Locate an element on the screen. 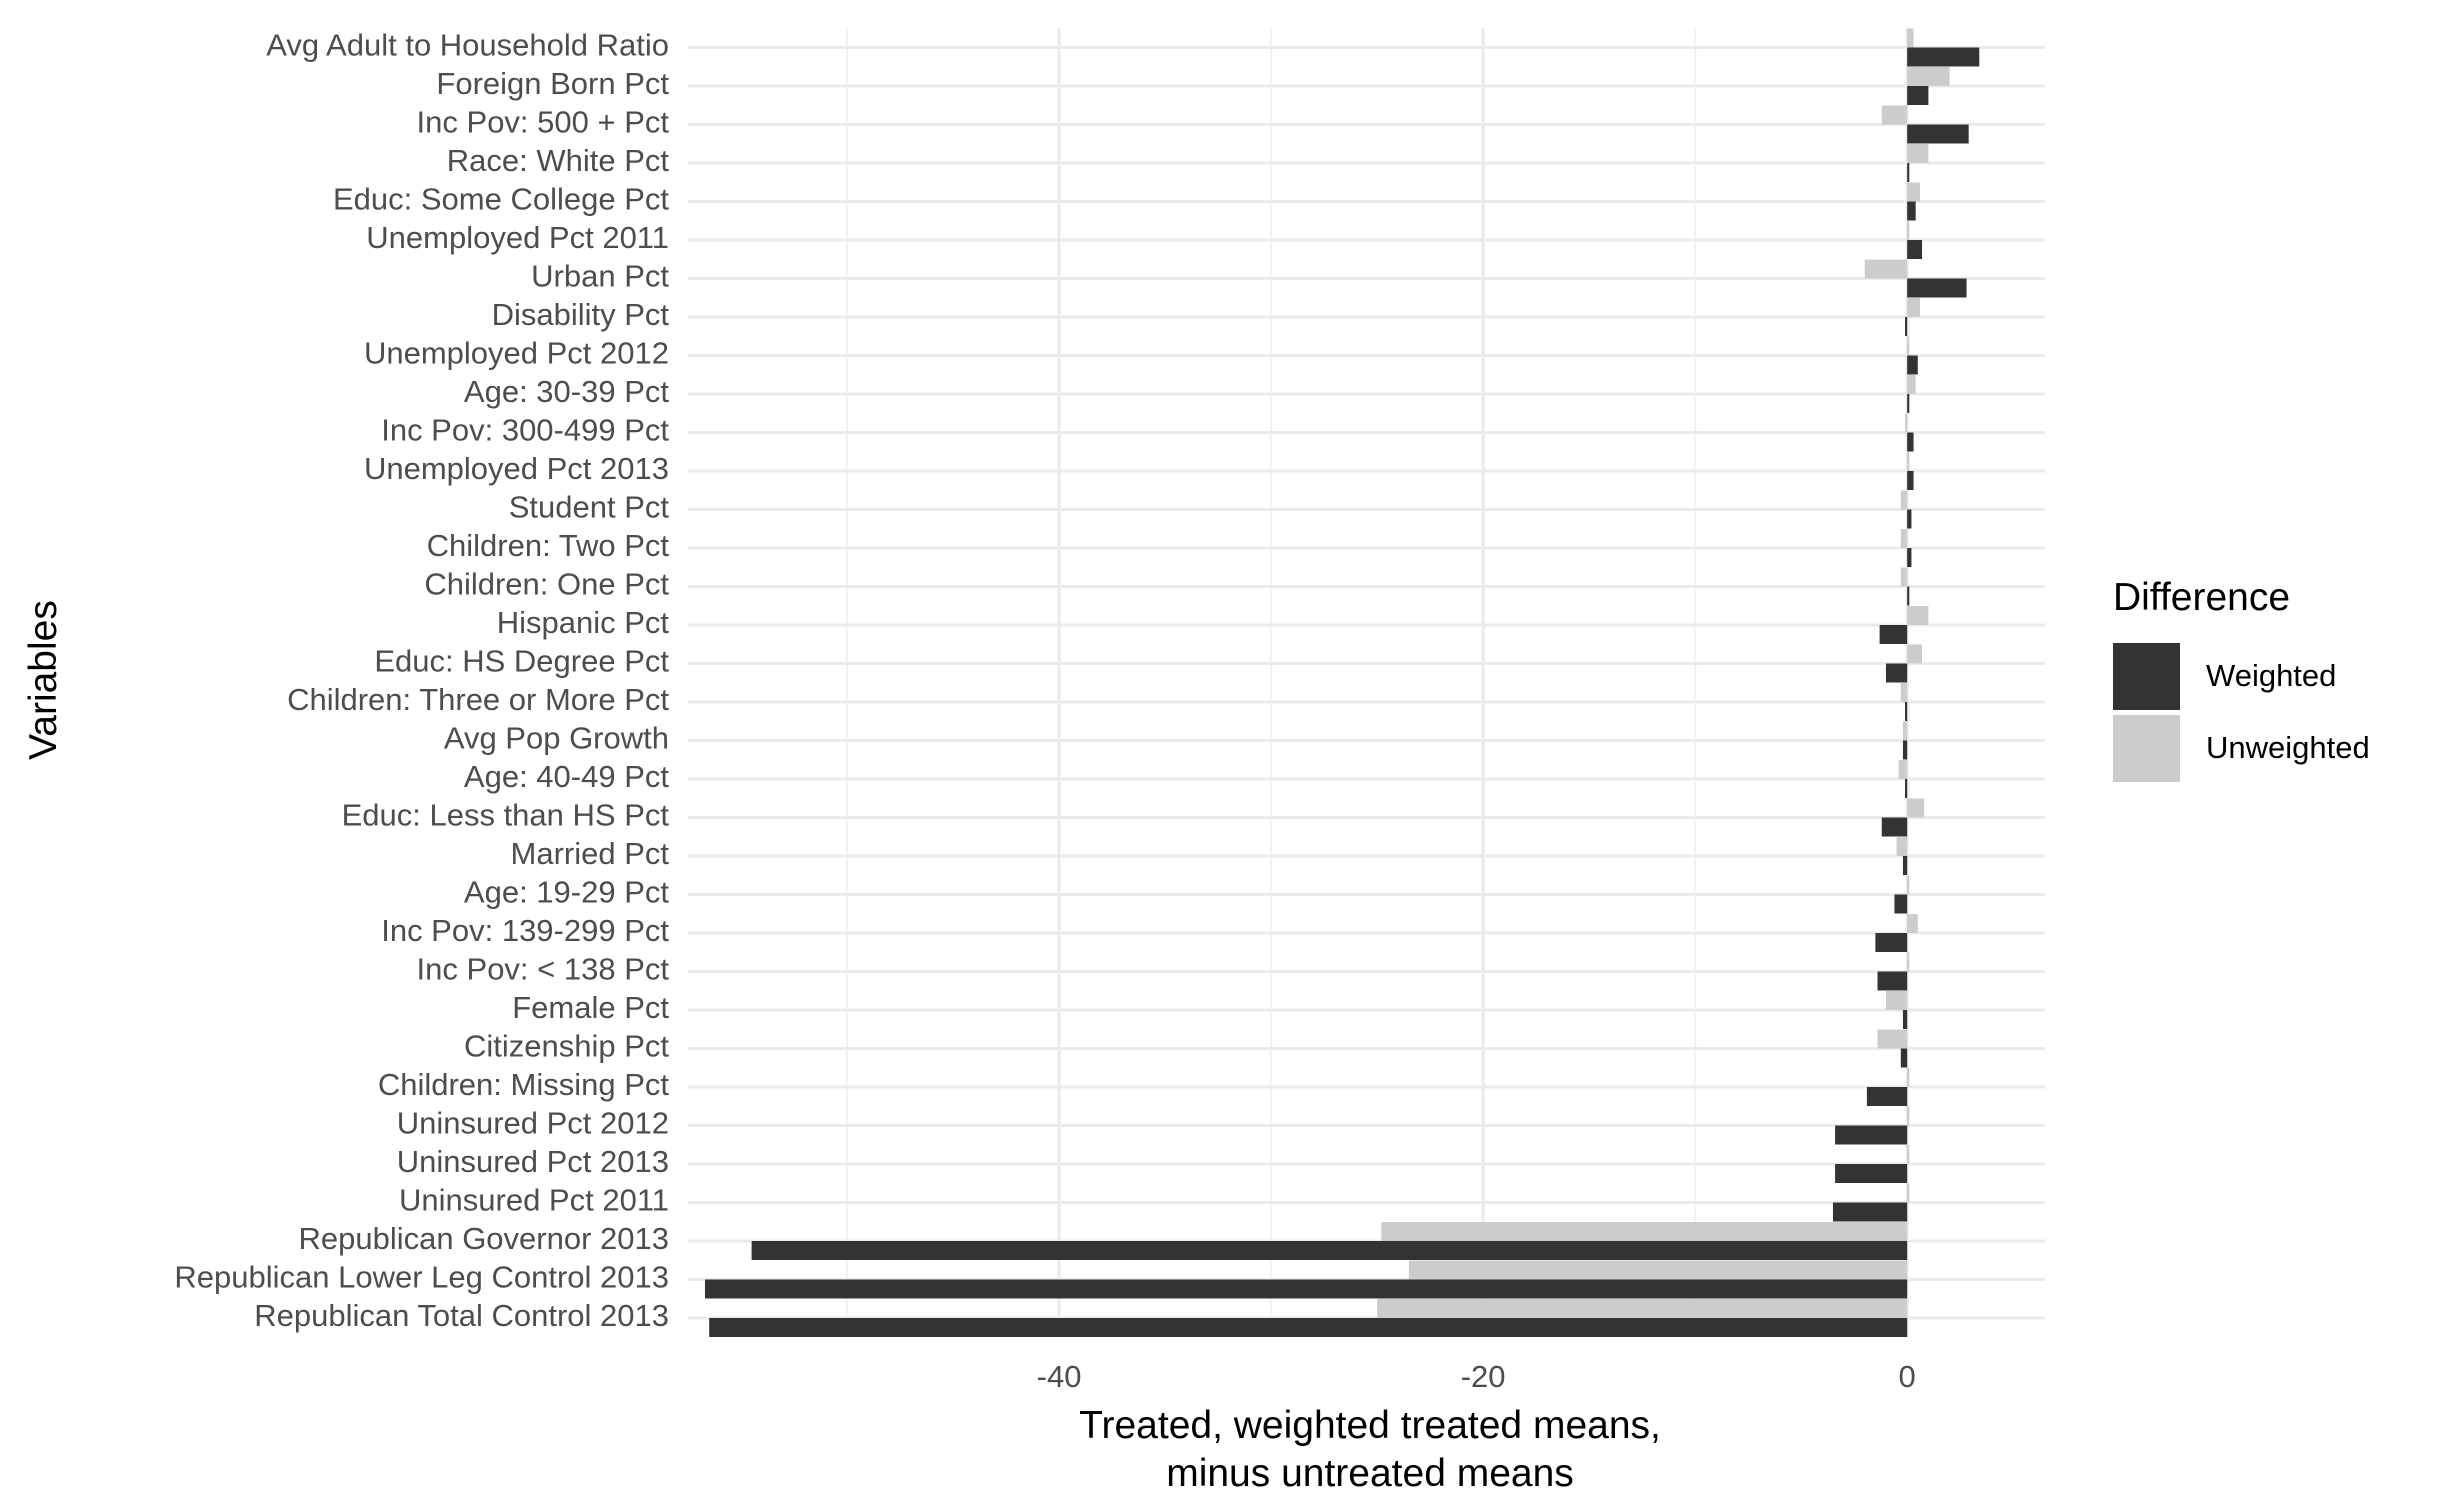  legend-label-unweighted: Unweighted is located at coordinates (2288, 747).